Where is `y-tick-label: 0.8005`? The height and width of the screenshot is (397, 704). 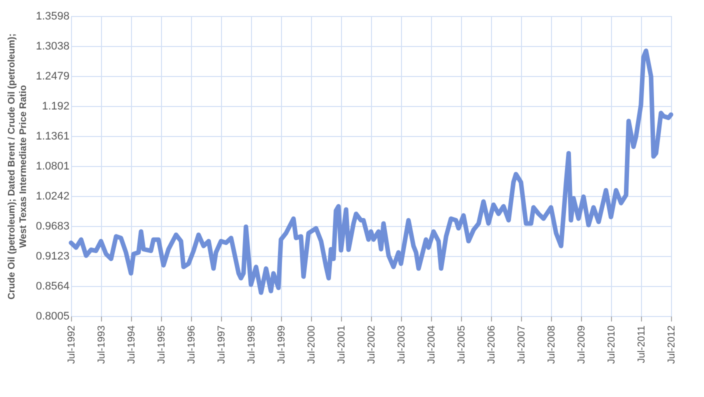 y-tick-label: 0.8005 is located at coordinates (53, 316).